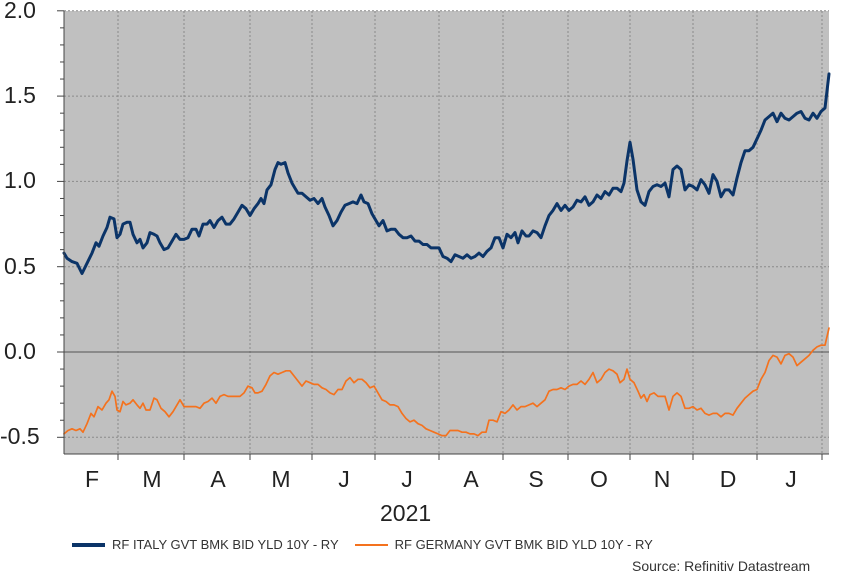 This screenshot has width=856, height=574. Describe the element at coordinates (523, 544) in the screenshot. I see `legend-label-germany: RF GERMANY GVT BMK BID YLD 10Y - RY` at that location.